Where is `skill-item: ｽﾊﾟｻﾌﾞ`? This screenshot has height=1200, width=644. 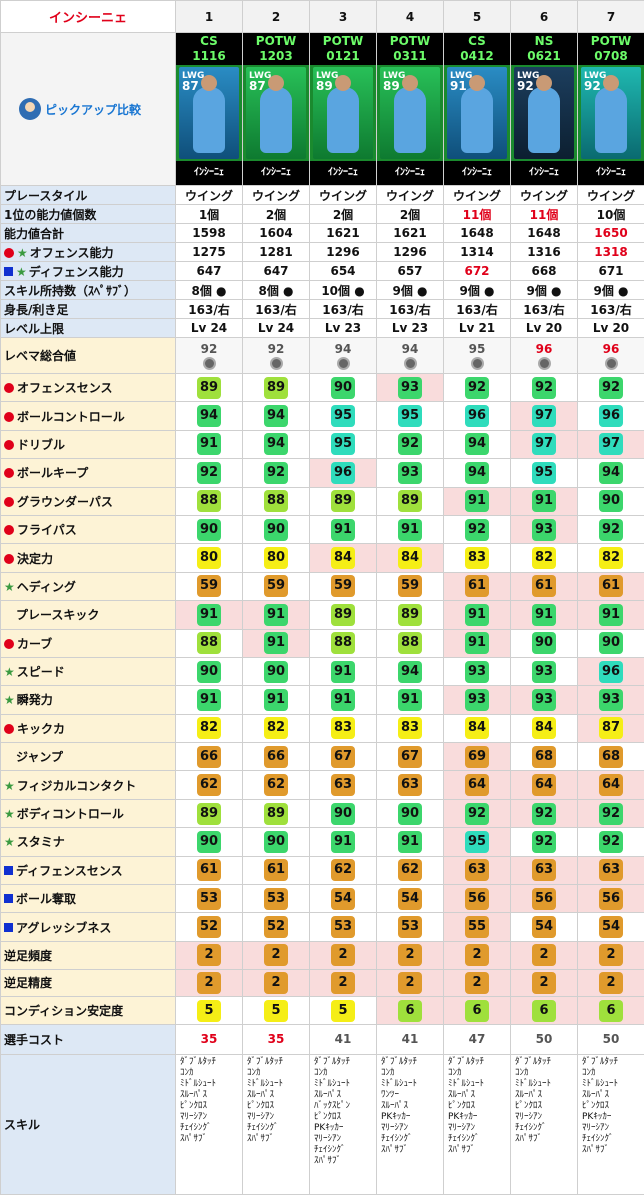
skill-item: ｽﾊﾟｻﾌﾞ is located at coordinates (395, 1149).